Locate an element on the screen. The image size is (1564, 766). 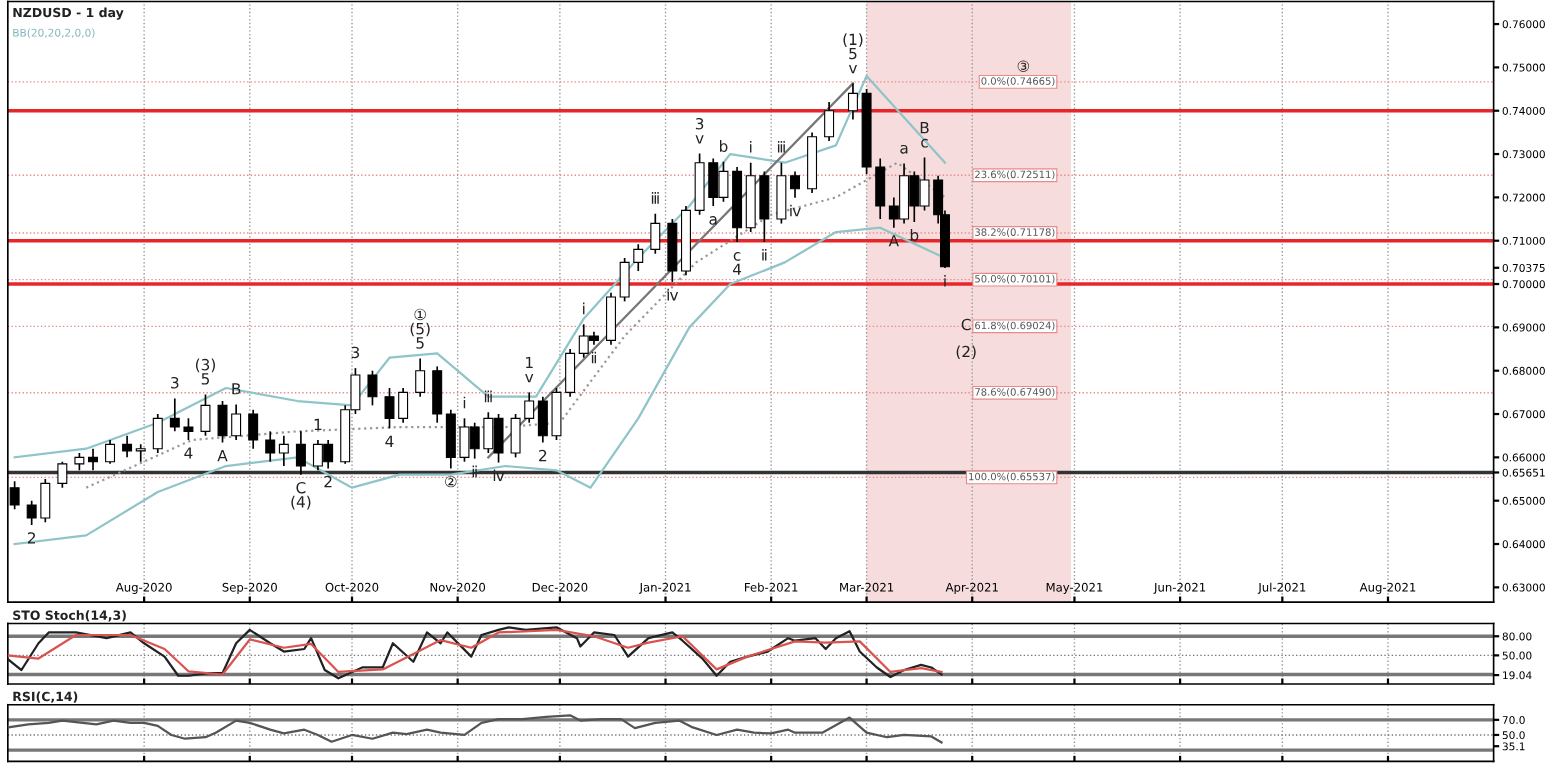
line-series is located at coordinates (475, 729).